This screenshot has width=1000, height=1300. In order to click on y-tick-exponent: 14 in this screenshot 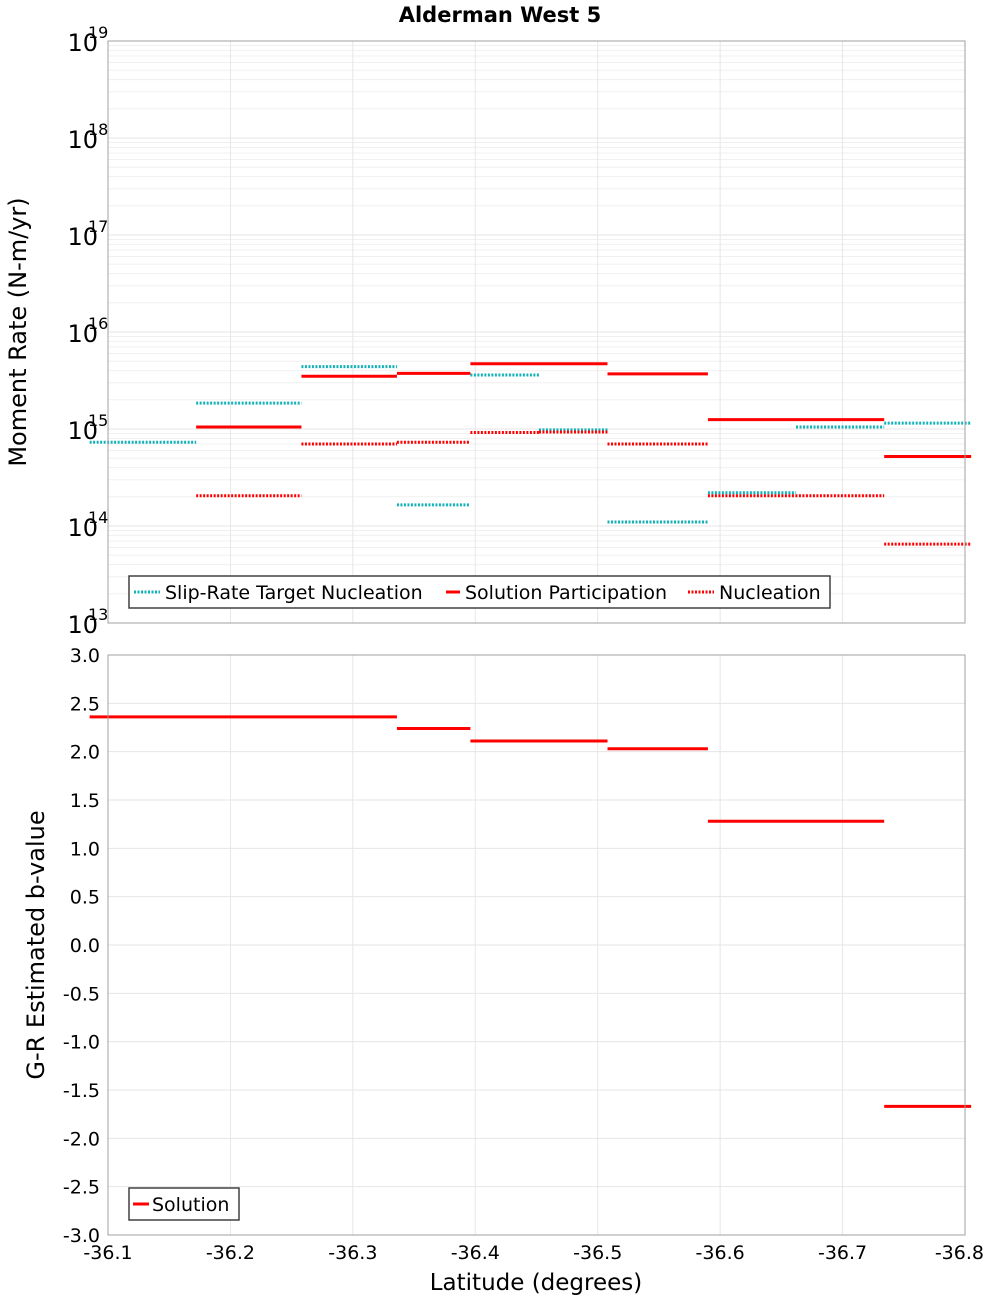, I will do `click(98, 517)`.